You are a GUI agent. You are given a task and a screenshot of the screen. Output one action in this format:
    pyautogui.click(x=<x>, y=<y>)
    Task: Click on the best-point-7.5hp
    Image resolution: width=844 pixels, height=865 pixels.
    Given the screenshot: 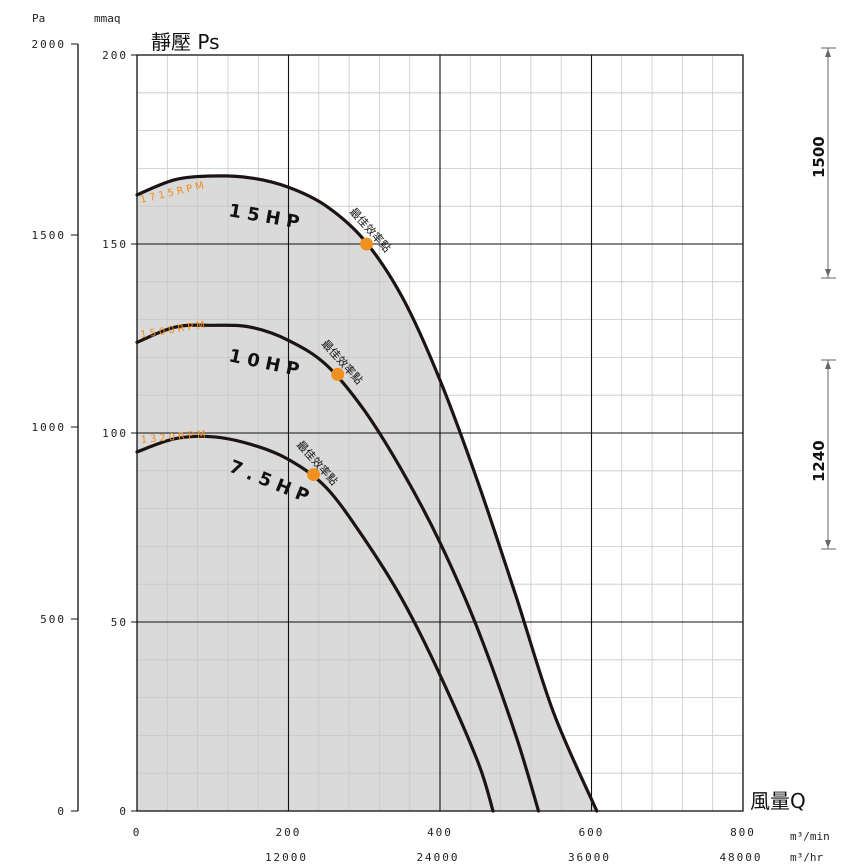 What is the action you would take?
    pyautogui.click(x=313, y=475)
    